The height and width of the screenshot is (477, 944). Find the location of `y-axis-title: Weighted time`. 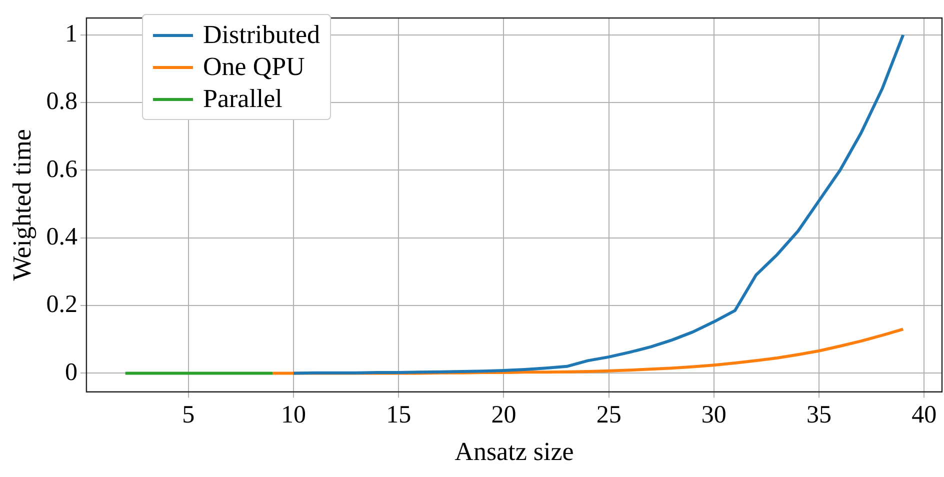

y-axis-title: Weighted time is located at coordinates (21, 205).